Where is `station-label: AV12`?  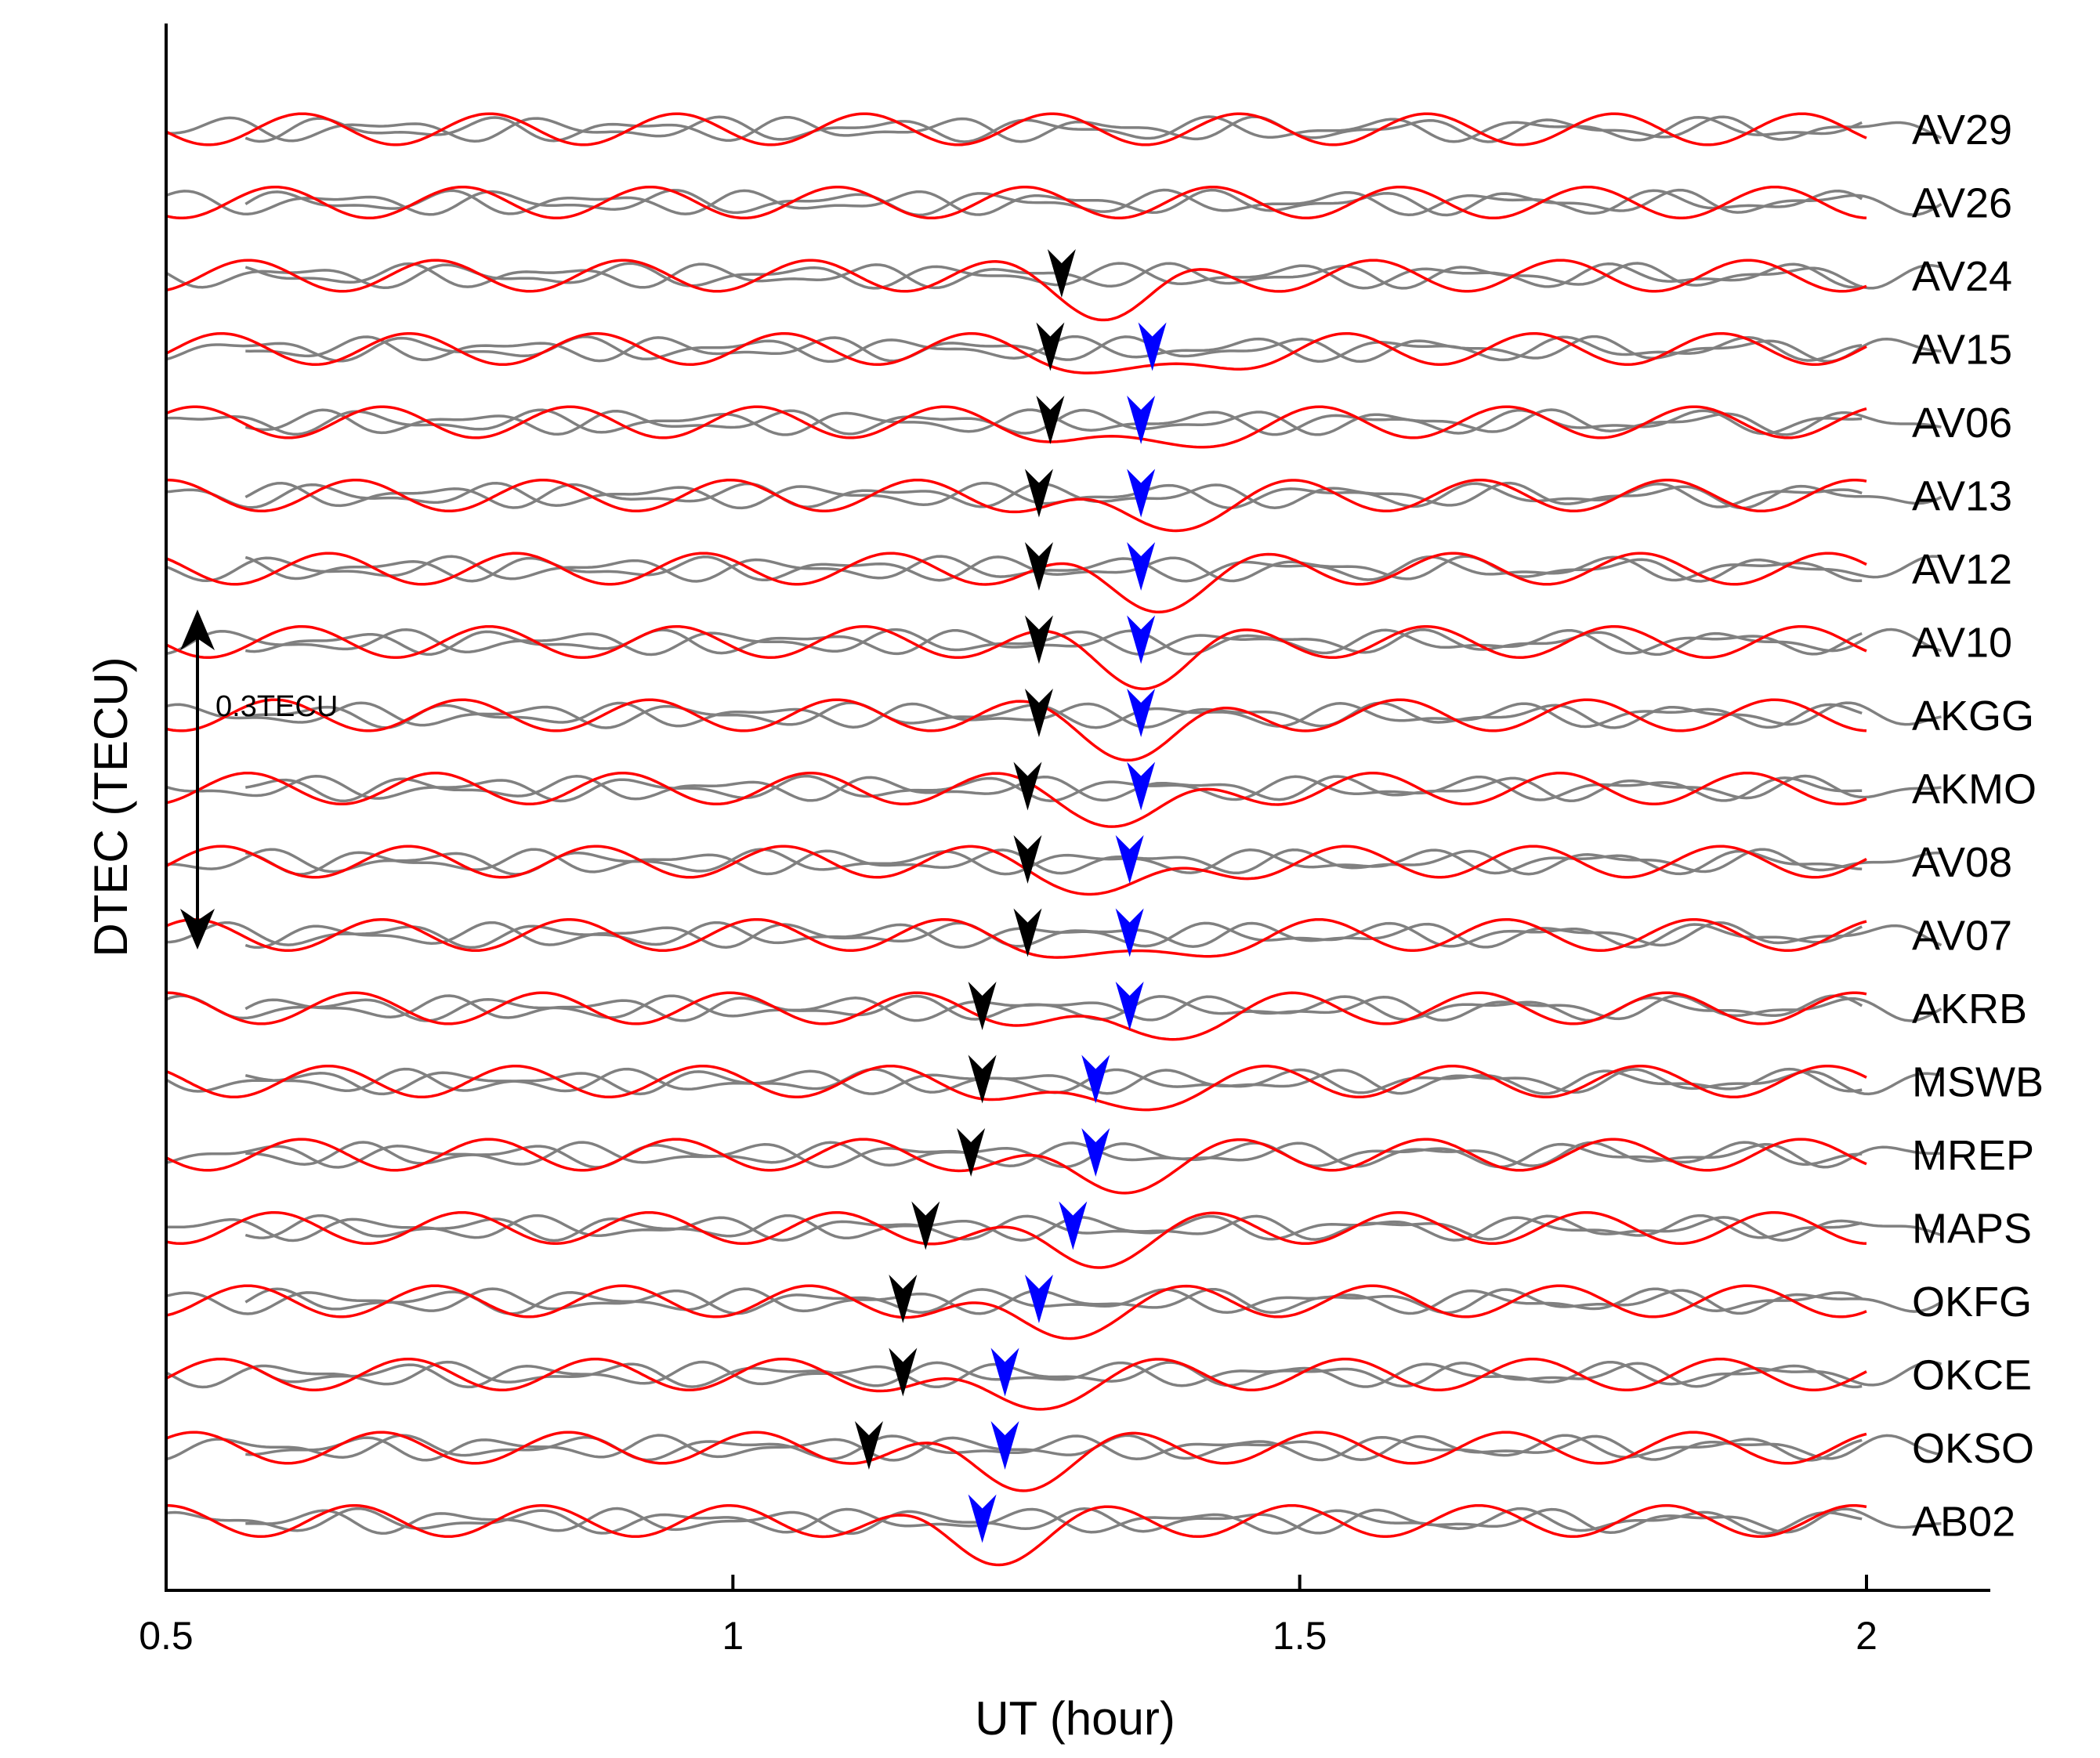 station-label: AV12 is located at coordinates (1962, 569).